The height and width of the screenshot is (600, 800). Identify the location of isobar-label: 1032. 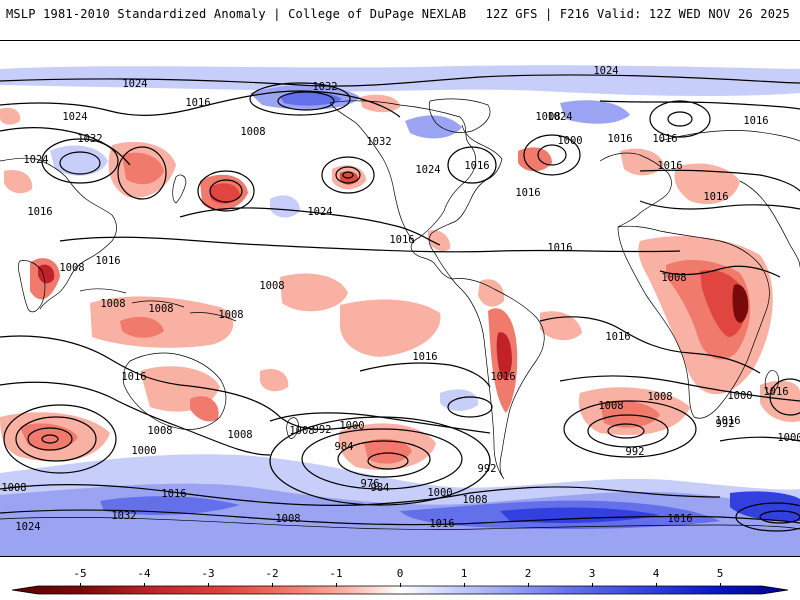
(378, 142).